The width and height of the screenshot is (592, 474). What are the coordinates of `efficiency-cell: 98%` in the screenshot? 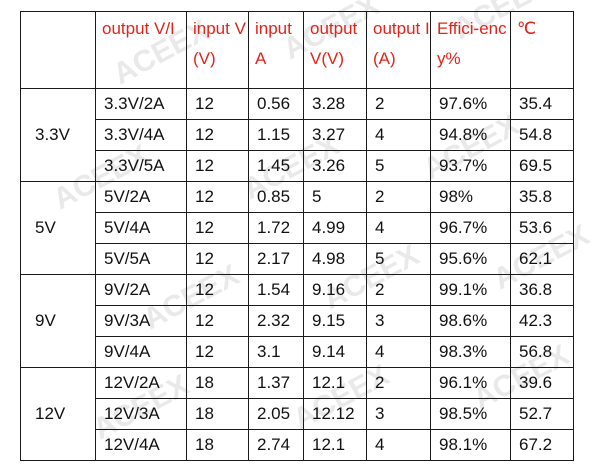 It's located at (470, 197).